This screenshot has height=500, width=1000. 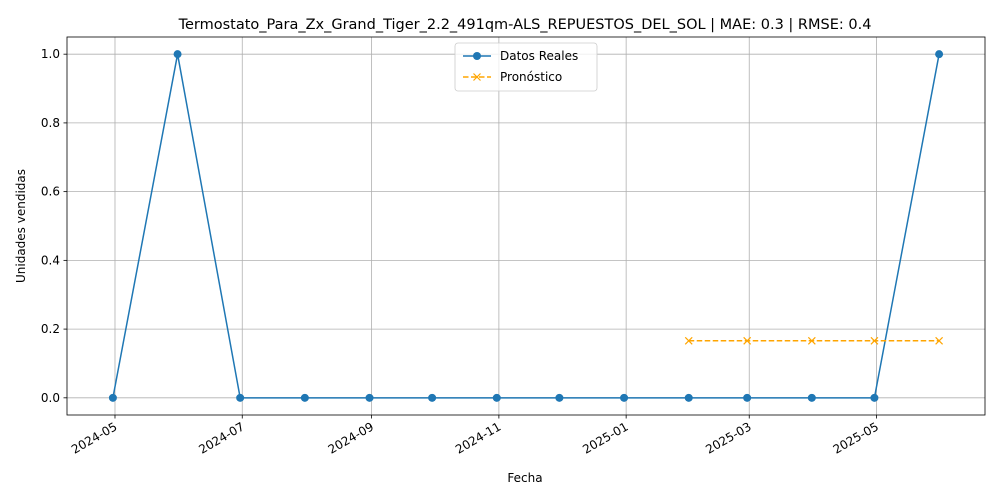 What do you see at coordinates (221, 437) in the screenshot?
I see `x-tick-label: 2024-07` at bounding box center [221, 437].